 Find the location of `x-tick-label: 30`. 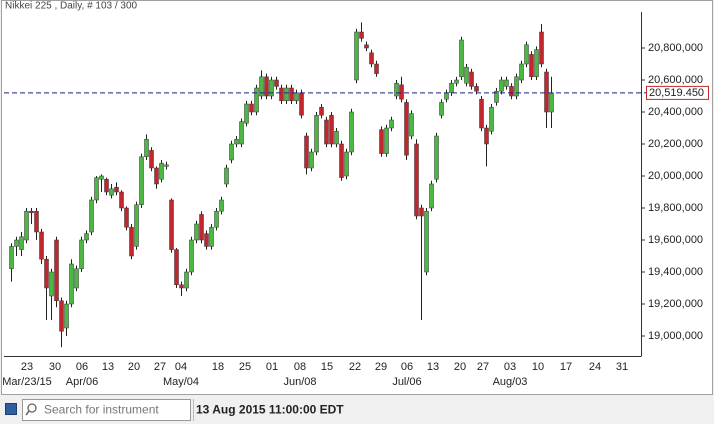

x-tick-label: 30 is located at coordinates (55, 367).